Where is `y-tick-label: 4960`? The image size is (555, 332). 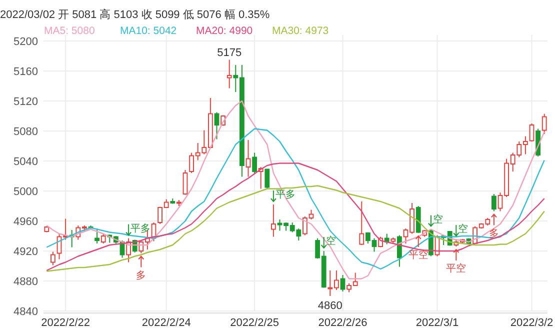
y-tick-label: 4960 is located at coordinates (26, 222).